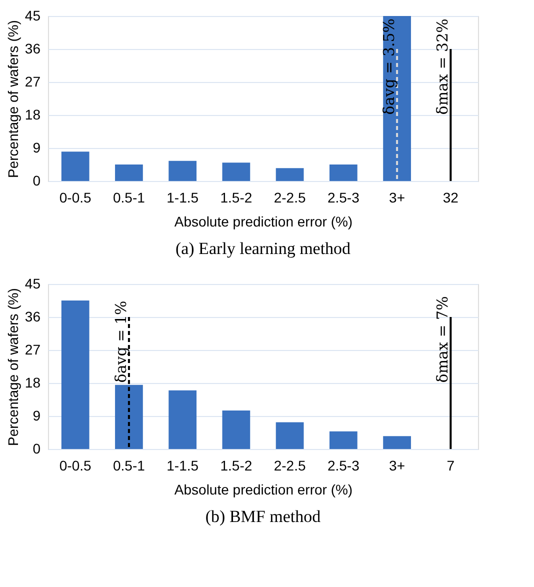 This screenshot has width=534, height=587. Describe the element at coordinates (443, 339) in the screenshot. I see `ref-line-label: δmax = 7%` at that location.